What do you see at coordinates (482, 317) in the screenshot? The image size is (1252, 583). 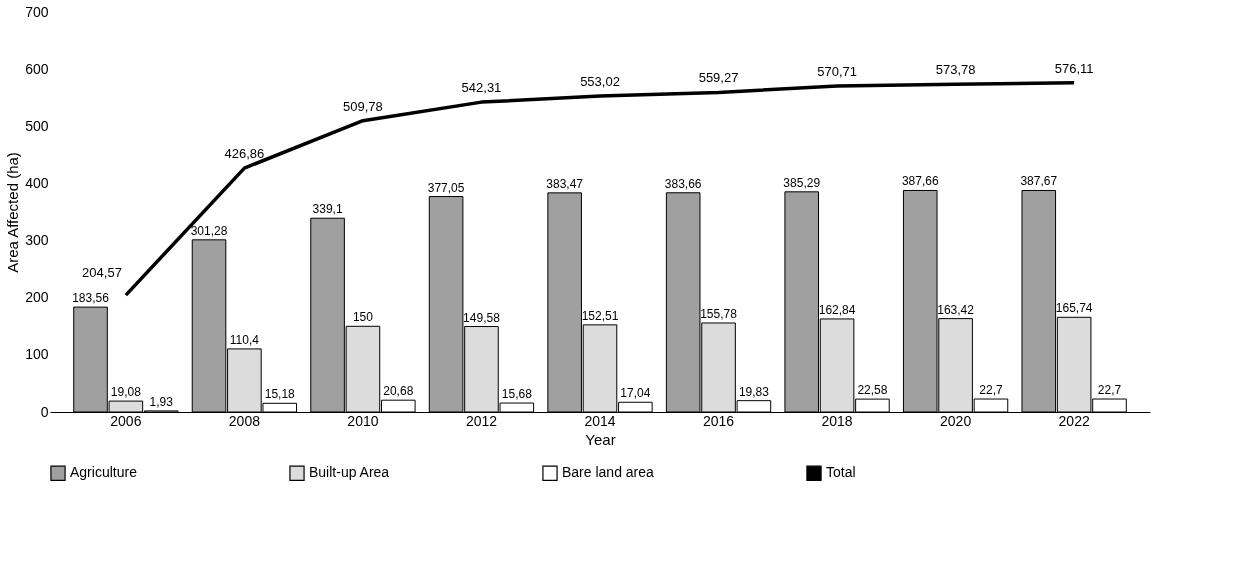 I see `data-label: 149,58` at bounding box center [482, 317].